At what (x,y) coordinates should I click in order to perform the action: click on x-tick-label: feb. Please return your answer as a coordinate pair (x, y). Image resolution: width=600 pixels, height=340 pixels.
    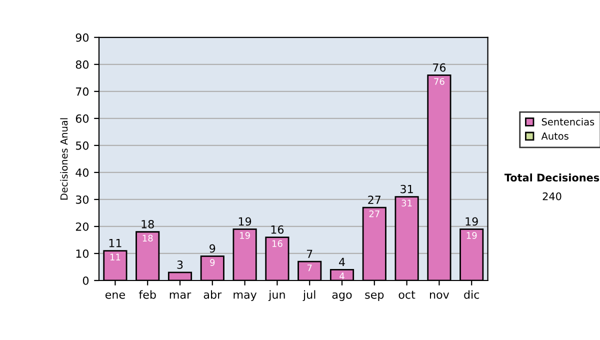
    Looking at the image, I should click on (147, 294).